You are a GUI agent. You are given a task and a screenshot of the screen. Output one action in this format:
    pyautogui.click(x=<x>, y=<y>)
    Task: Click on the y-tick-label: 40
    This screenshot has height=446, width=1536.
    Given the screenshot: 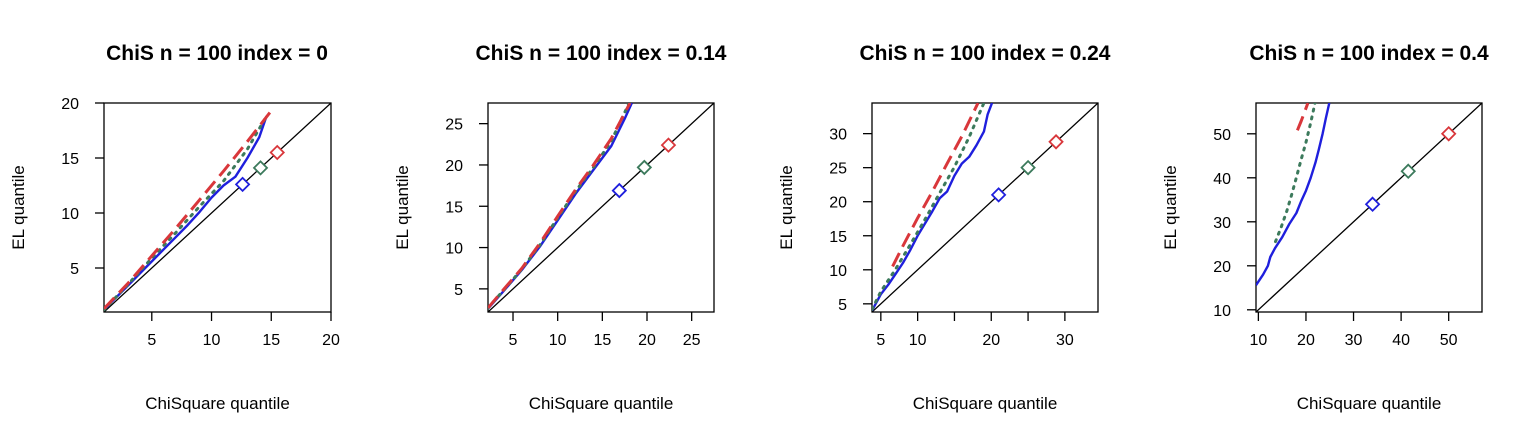 What is the action you would take?
    pyautogui.click(x=1222, y=179)
    